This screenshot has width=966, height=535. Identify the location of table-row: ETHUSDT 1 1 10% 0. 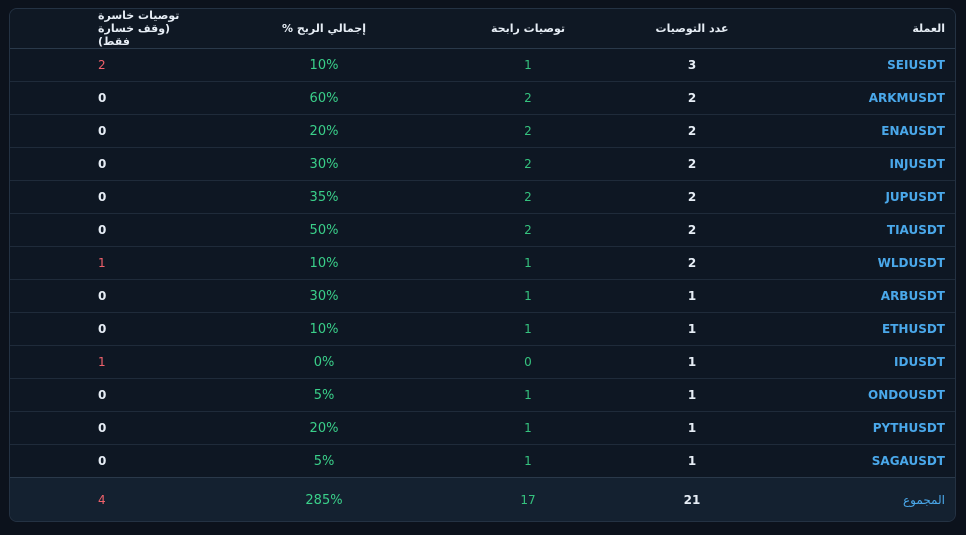
(482, 329).